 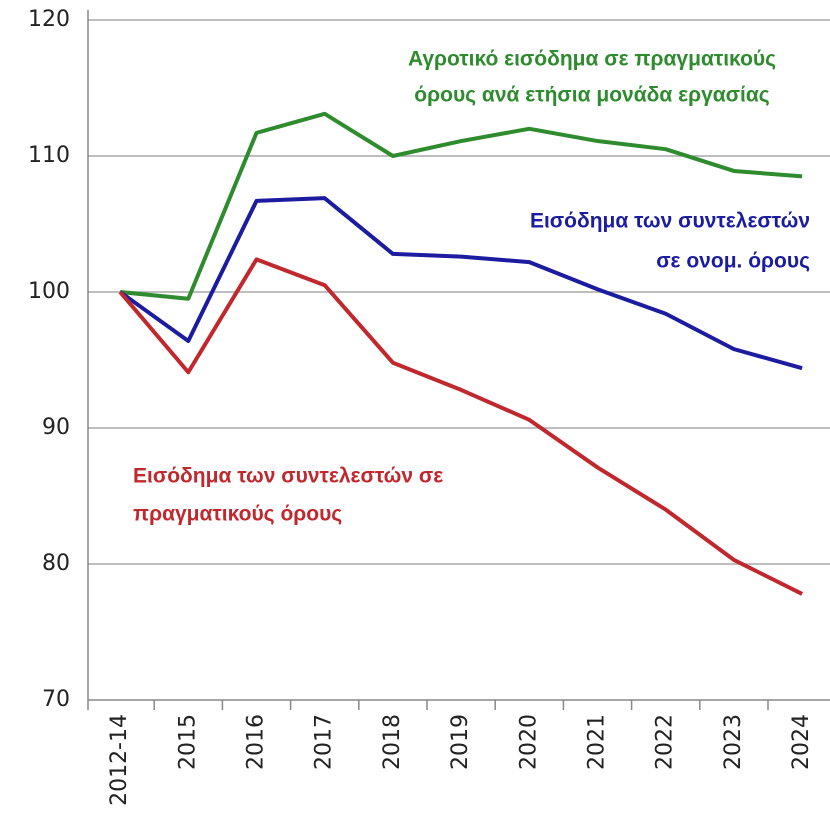 I want to click on x-tick-label: 2017, so click(x=324, y=742).